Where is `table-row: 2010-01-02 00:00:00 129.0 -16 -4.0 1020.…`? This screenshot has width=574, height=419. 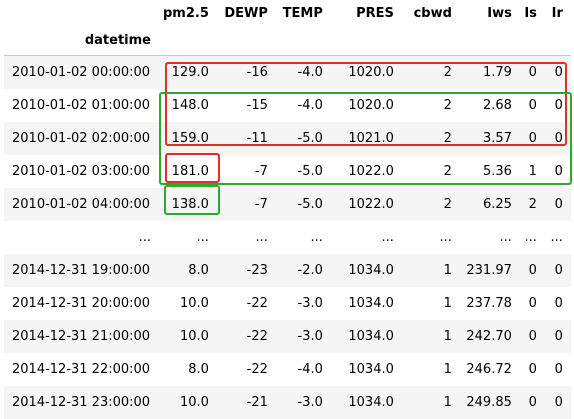
table-row: 2010-01-02 00:00:00 129.0 -16 -4.0 1020.… is located at coordinates (287, 73).